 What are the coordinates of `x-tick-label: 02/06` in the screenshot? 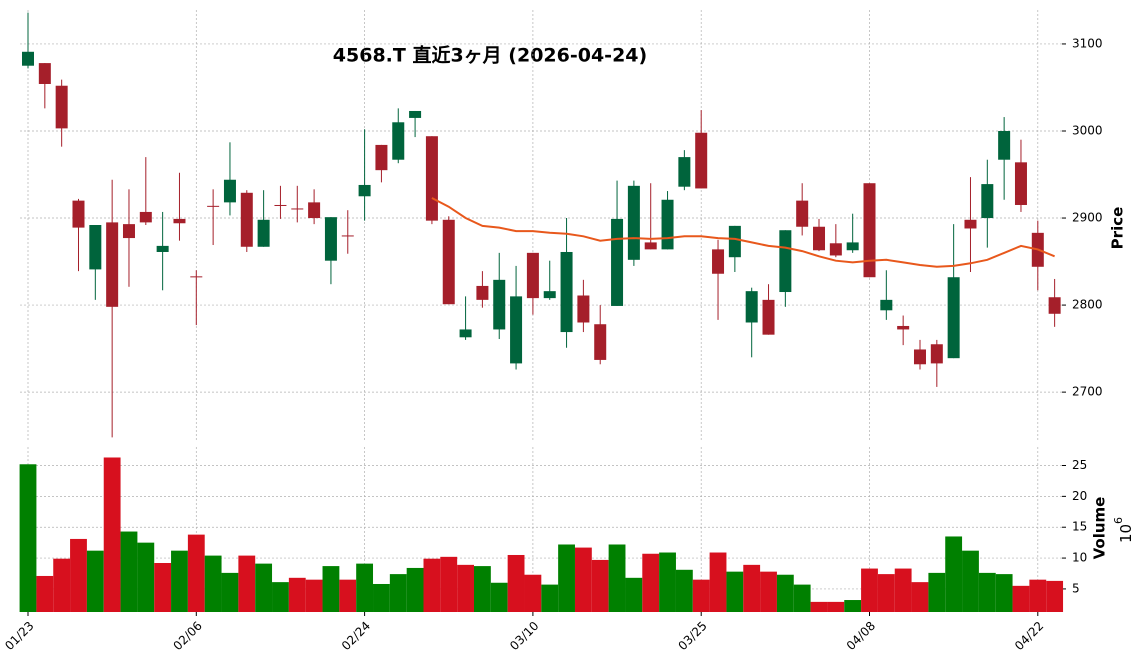 It's located at (188, 636).